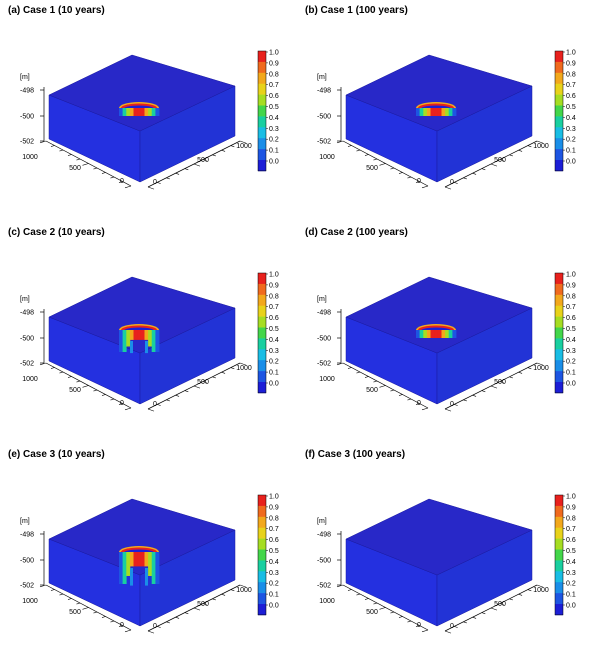  I want to click on colorbar-label: 0.3, so click(571, 129).